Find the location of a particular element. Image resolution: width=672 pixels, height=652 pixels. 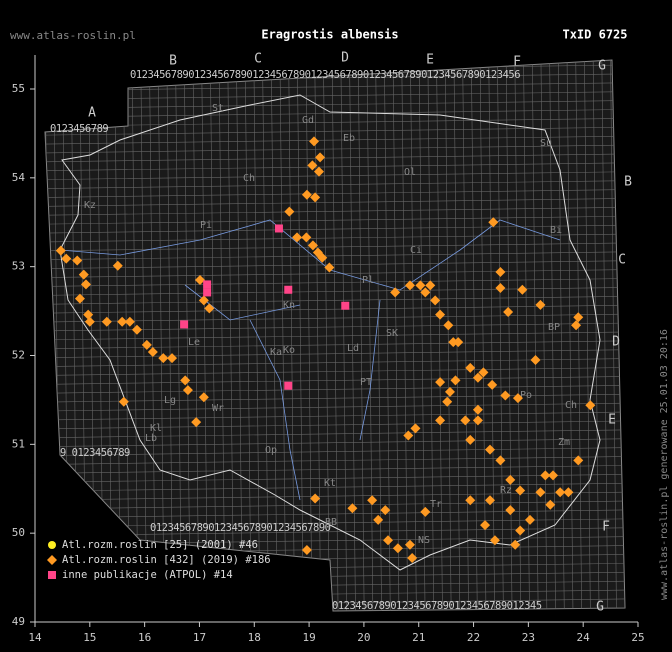

region-label: Op is located at coordinates (271, 450).